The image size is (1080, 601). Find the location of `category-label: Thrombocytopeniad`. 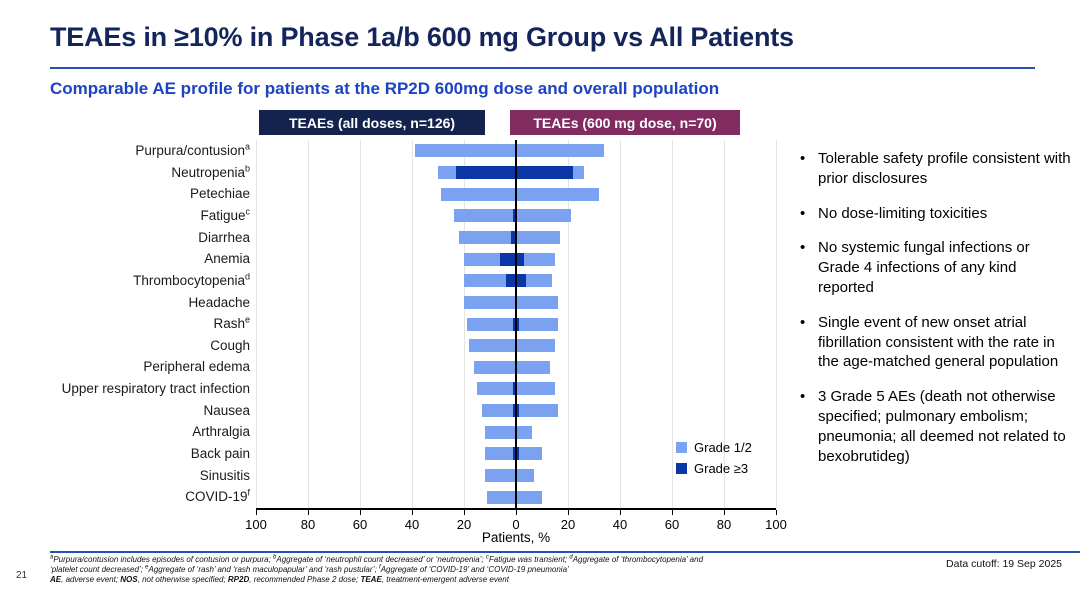

category-label: Thrombocytopeniad is located at coordinates (191, 279).